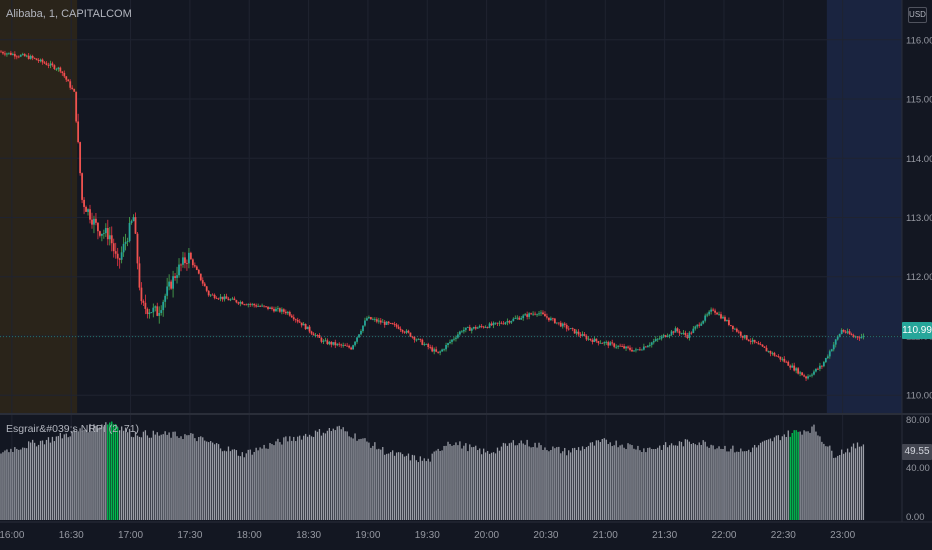  Describe the element at coordinates (605, 535) in the screenshot. I see `time-axis-tick: 21:00` at that location.